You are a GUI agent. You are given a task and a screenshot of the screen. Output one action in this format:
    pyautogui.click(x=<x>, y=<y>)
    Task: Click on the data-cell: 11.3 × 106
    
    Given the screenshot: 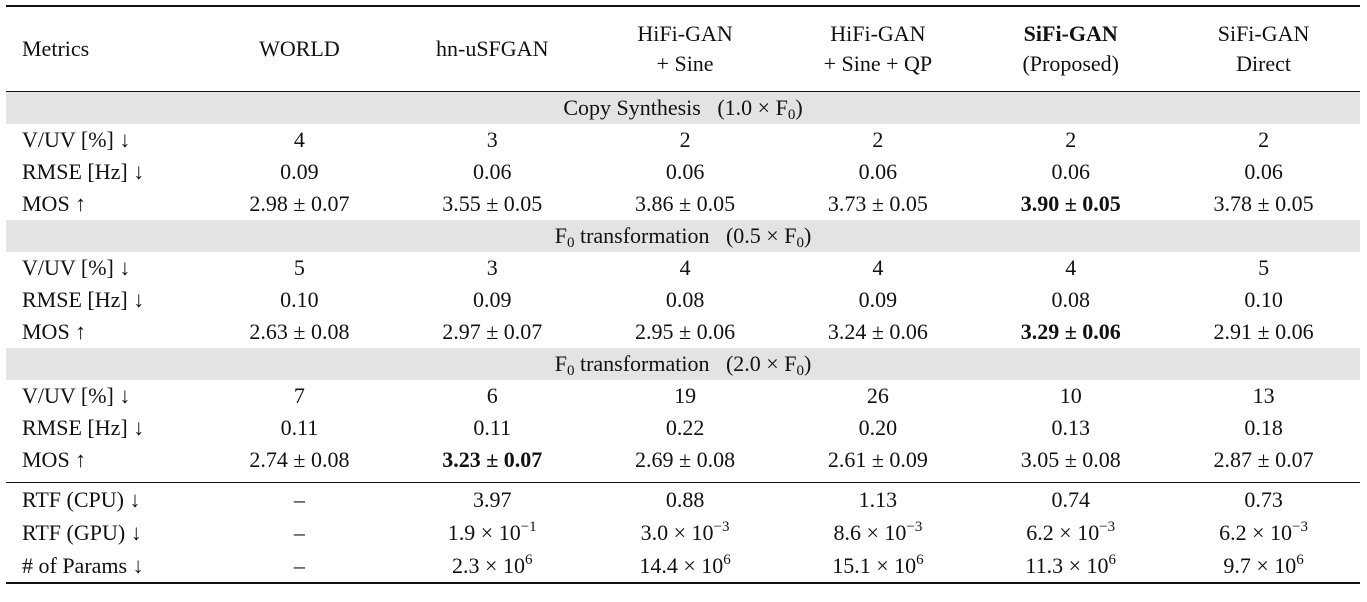 What is the action you would take?
    pyautogui.click(x=1070, y=566)
    